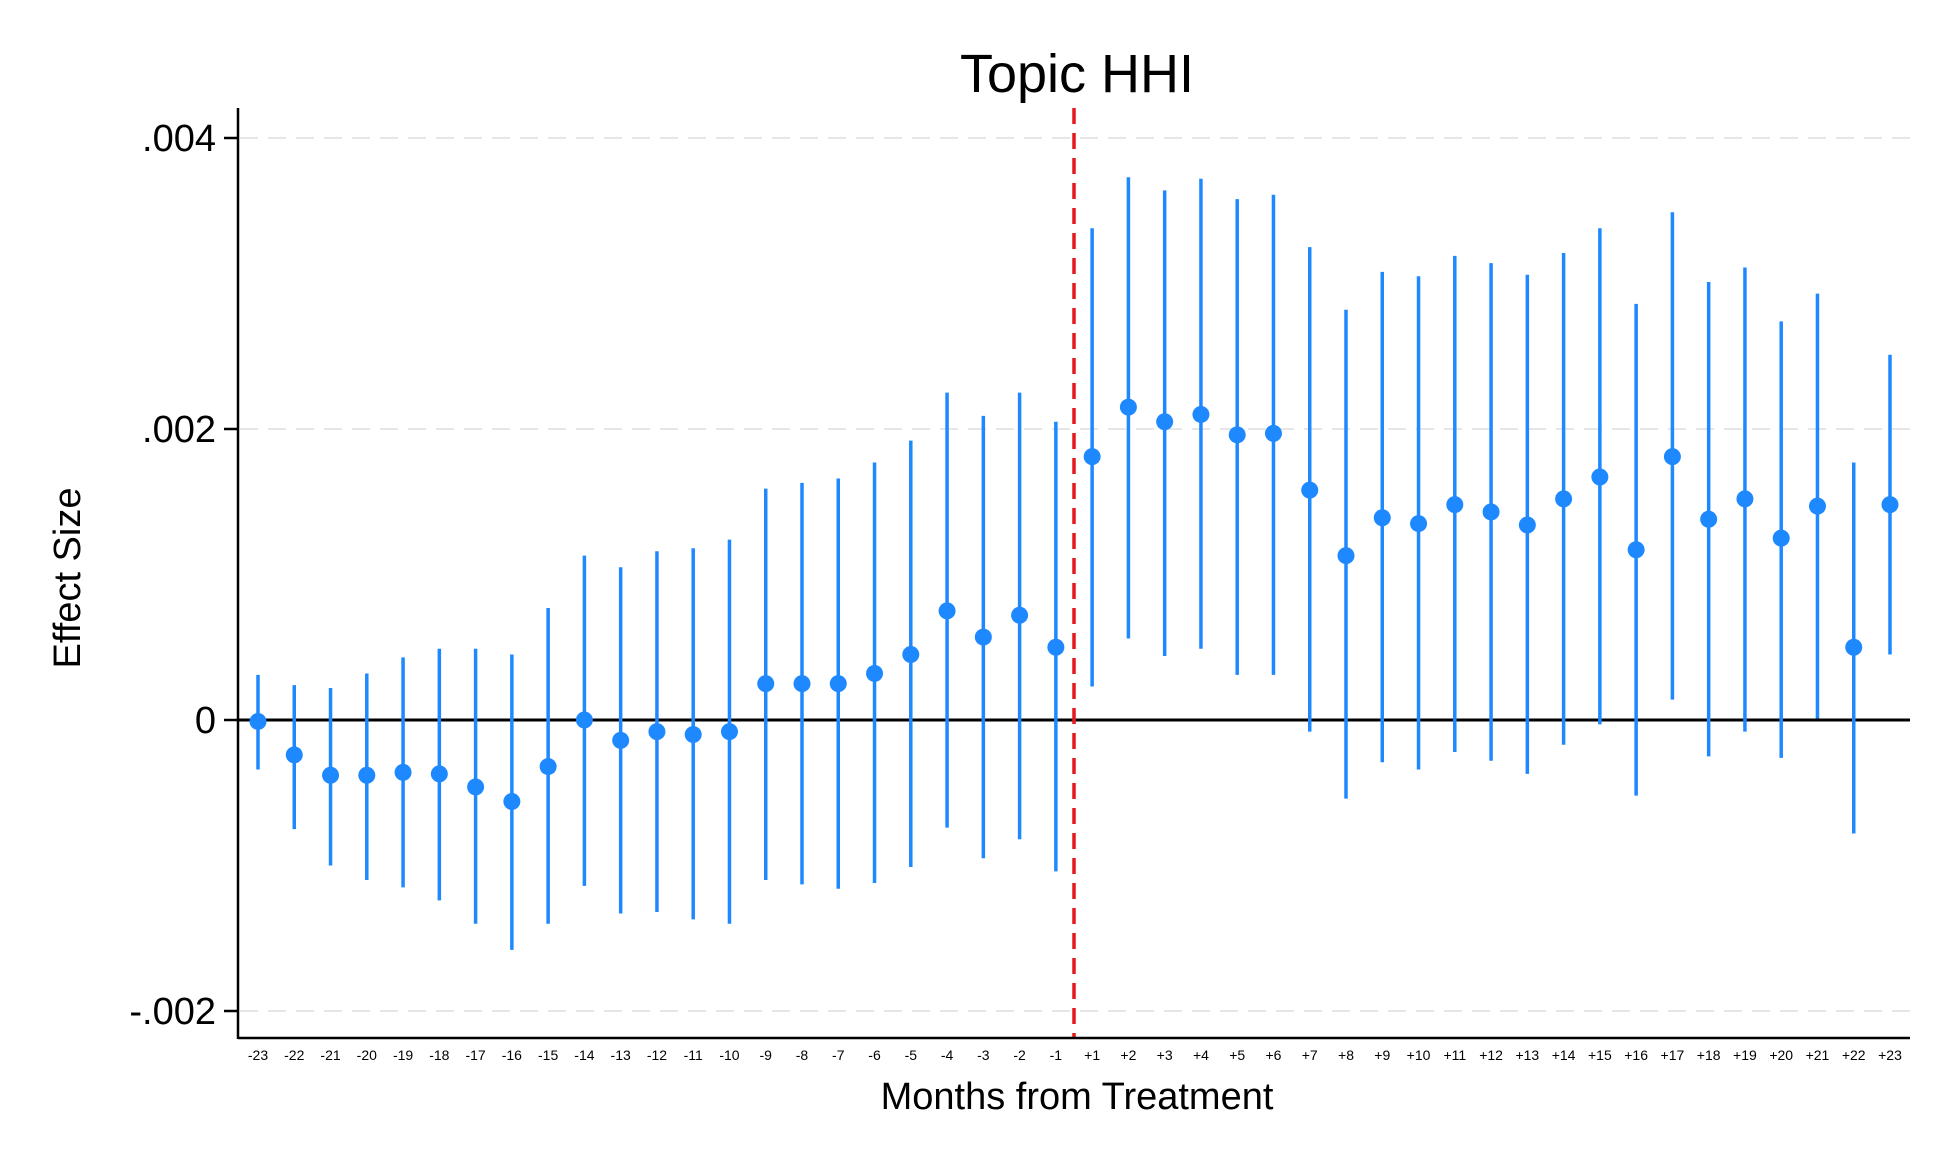 The height and width of the screenshot is (1166, 1944). What do you see at coordinates (802, 1055) in the screenshot?
I see `x-tick-label: -8` at bounding box center [802, 1055].